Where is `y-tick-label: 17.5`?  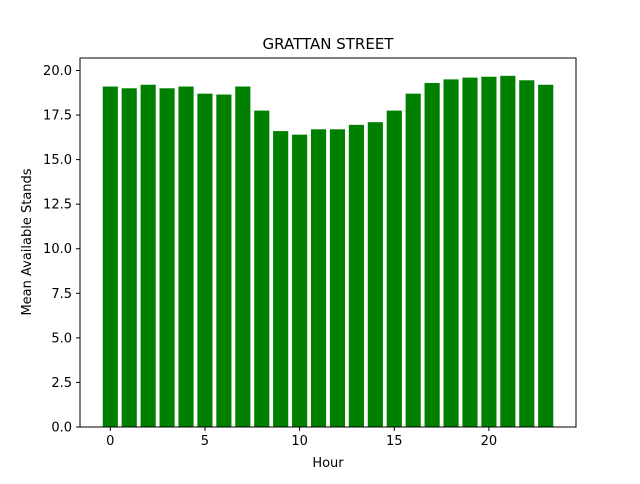
y-tick-label: 17.5 is located at coordinates (57, 116).